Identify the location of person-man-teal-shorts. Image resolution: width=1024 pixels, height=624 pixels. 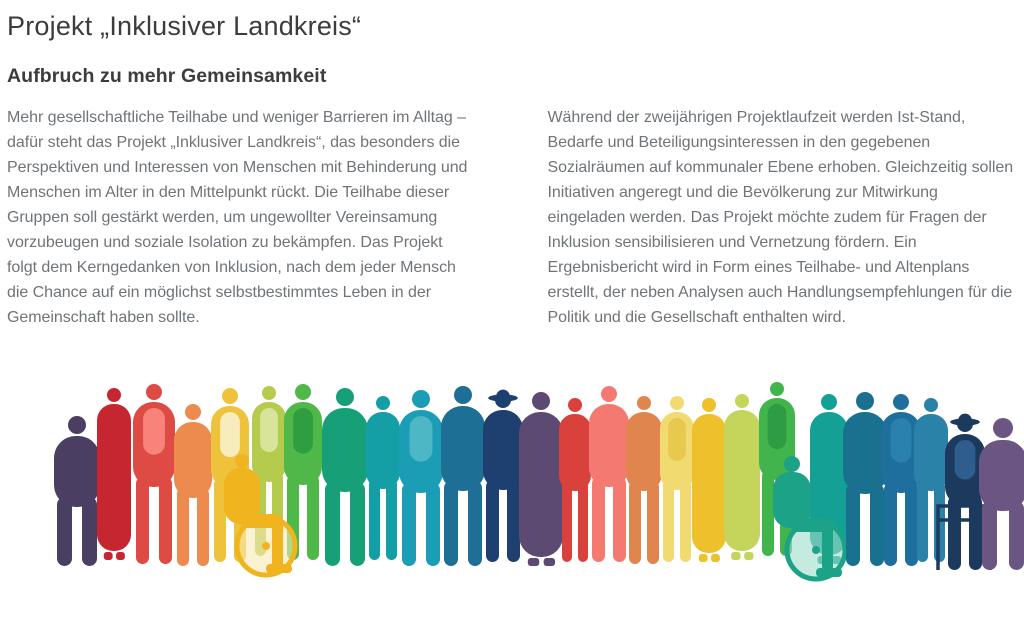
(421, 478).